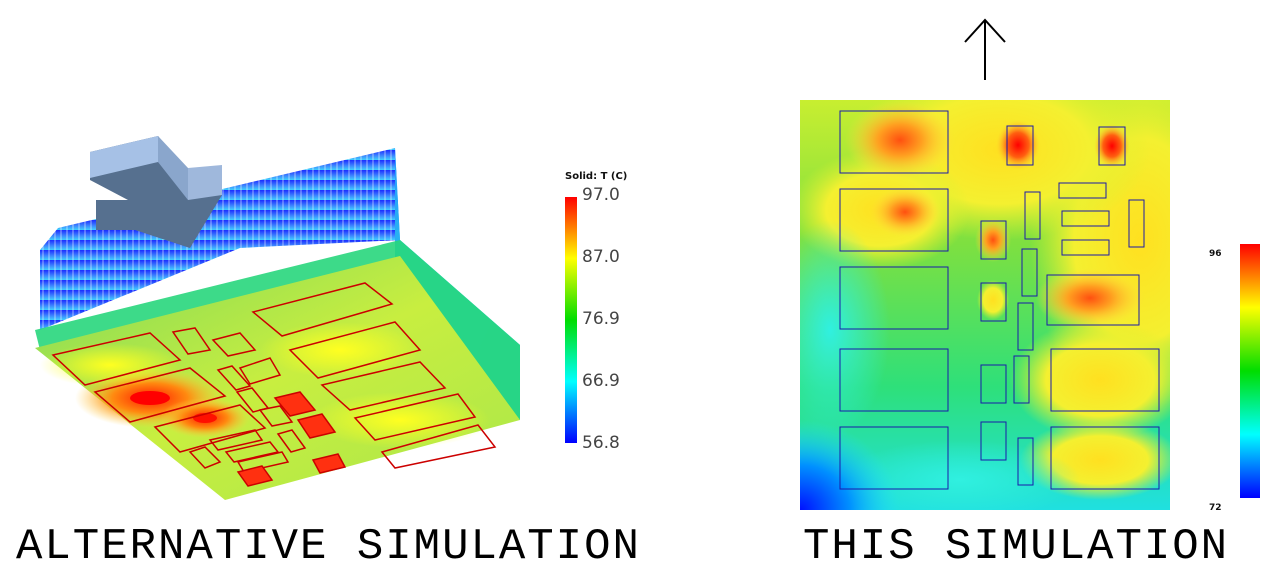  What do you see at coordinates (596, 176) in the screenshot?
I see `legend-title: Solid: T (C)` at bounding box center [596, 176].